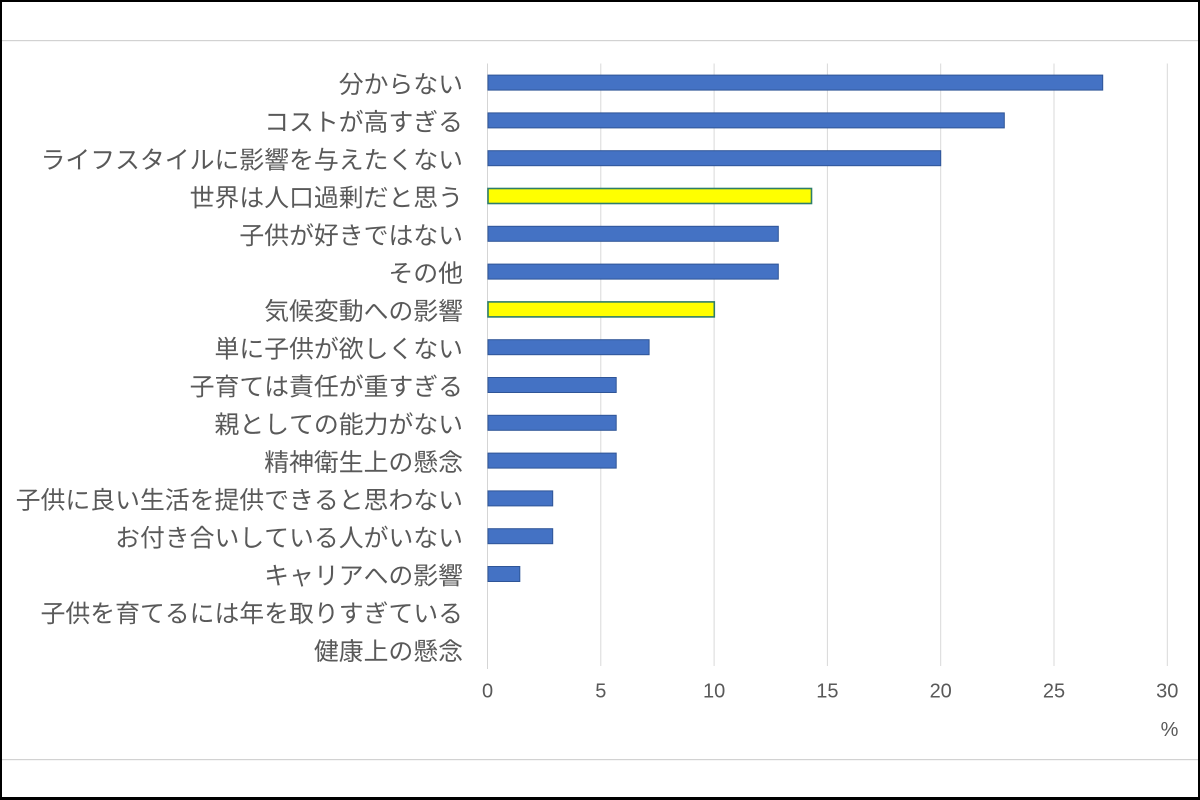 The image size is (1200, 800). What do you see at coordinates (714, 692) in the screenshot?
I see `svg-text: 10` at bounding box center [714, 692].